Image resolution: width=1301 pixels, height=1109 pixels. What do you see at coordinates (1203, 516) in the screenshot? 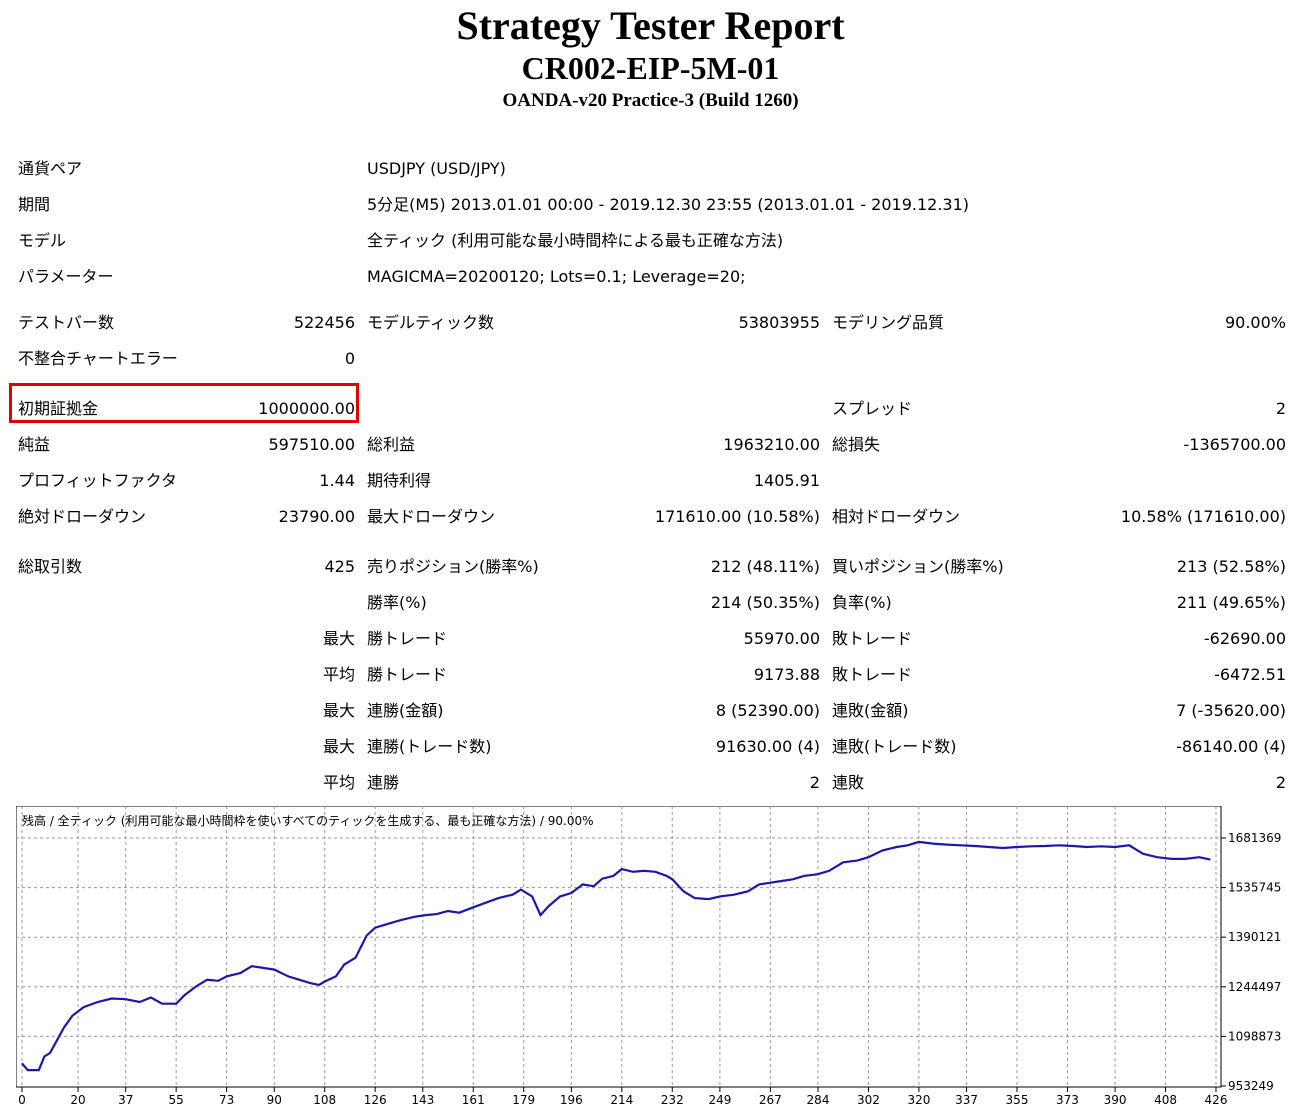
I see `relative-drawdown-value: 10.58% (171610.00)` at bounding box center [1203, 516].